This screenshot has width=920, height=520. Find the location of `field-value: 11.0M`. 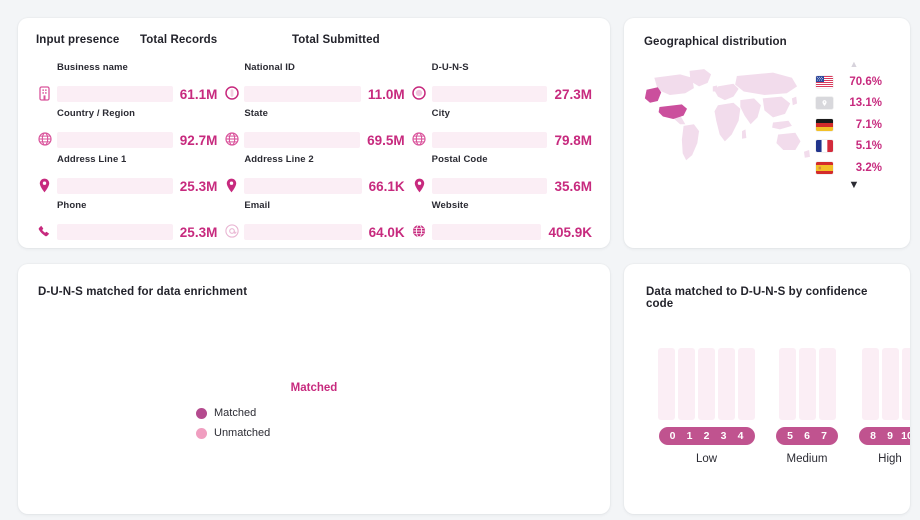

field-value: 11.0M is located at coordinates (386, 94).